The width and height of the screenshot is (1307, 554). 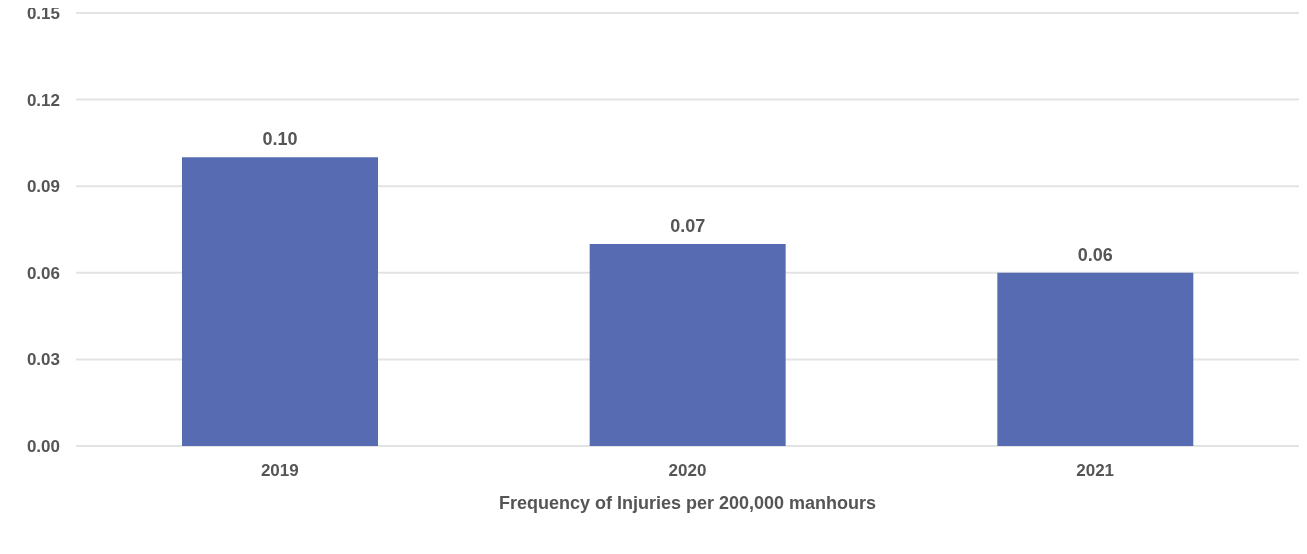 What do you see at coordinates (43, 100) in the screenshot?
I see `y-tick-label: 0.12` at bounding box center [43, 100].